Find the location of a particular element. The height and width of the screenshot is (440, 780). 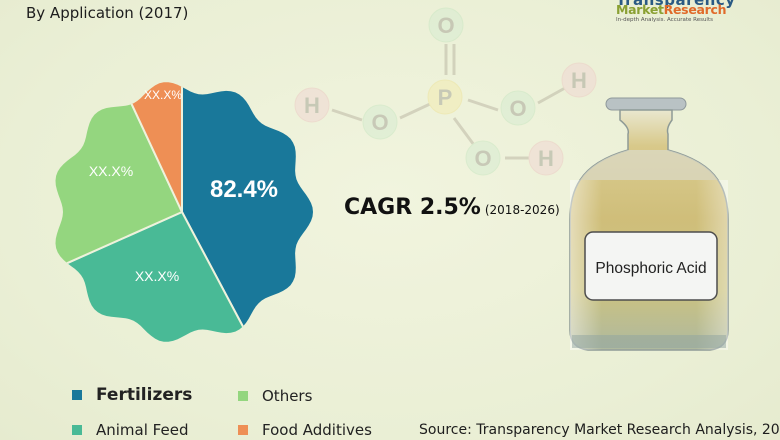

atom-hydrogen-right: H is located at coordinates (579, 80).